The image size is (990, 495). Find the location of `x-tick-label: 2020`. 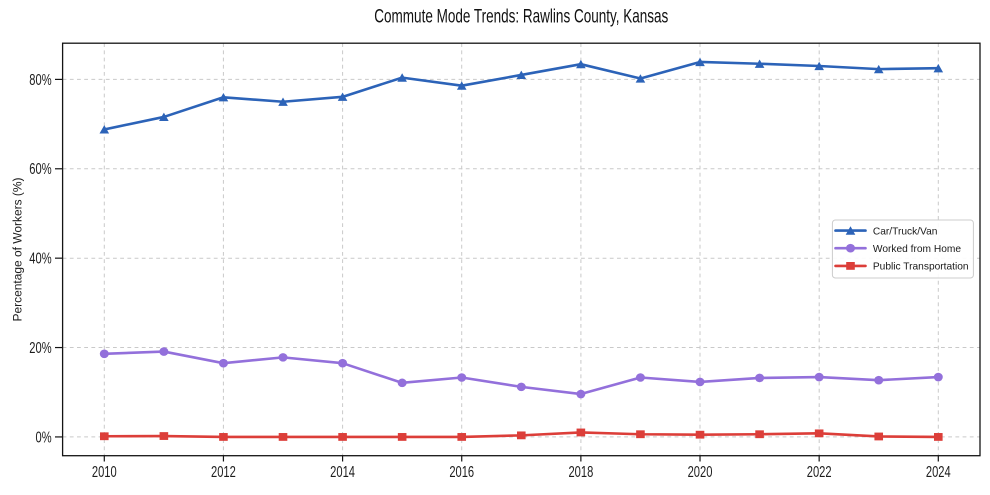

x-tick-label: 2020 is located at coordinates (700, 472).